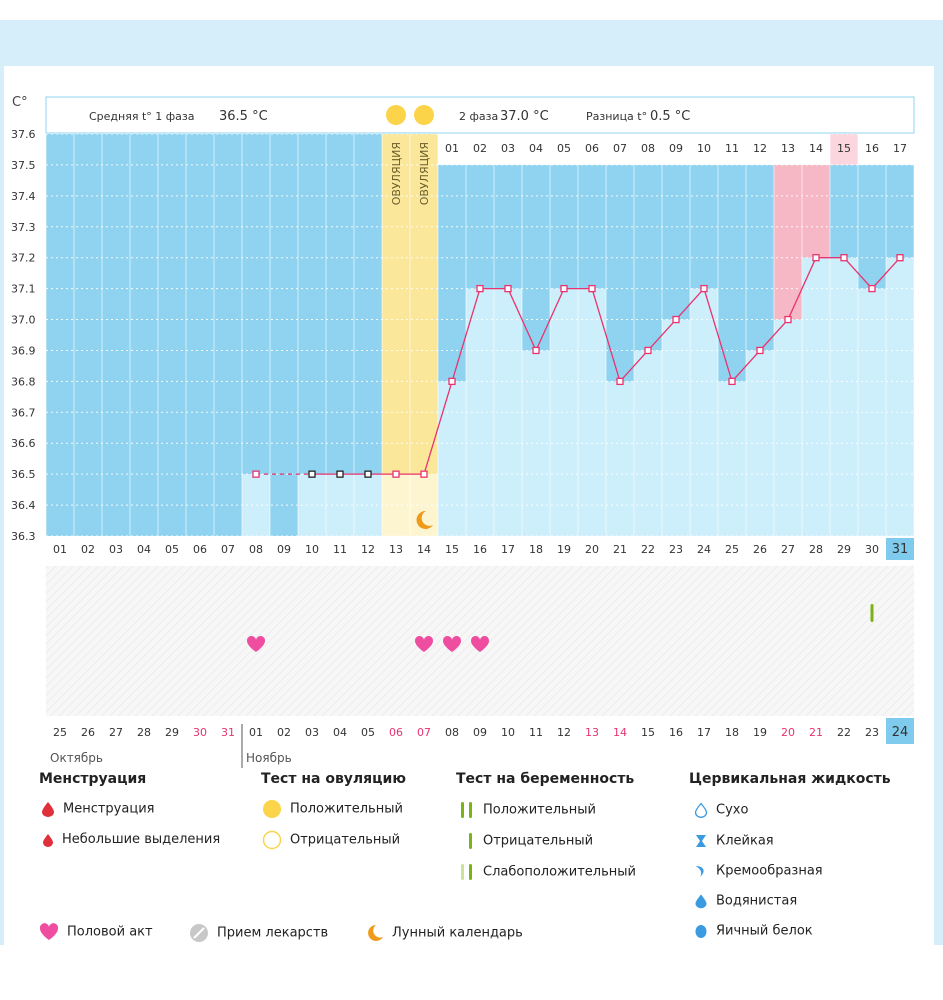  I want to click on date-label: 18, so click(732, 732).